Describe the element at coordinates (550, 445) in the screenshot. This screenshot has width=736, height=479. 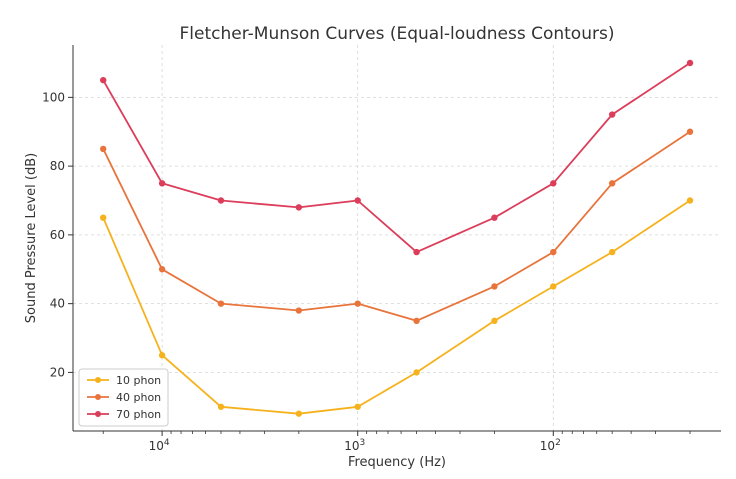
I see `x-tick-label: 10²` at that location.